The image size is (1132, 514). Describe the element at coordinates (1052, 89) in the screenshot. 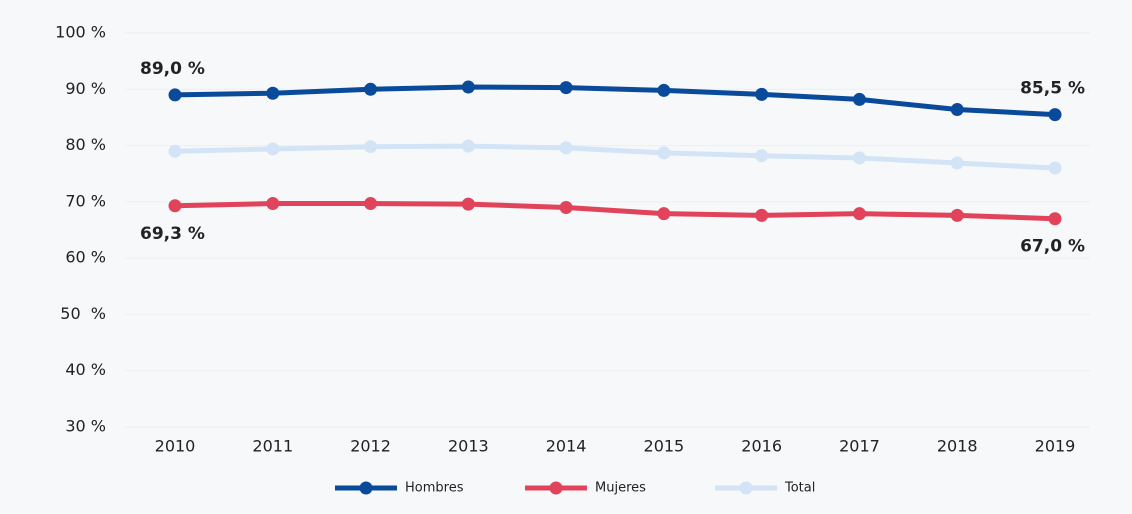

I see `value-label: 85,5 %` at that location.